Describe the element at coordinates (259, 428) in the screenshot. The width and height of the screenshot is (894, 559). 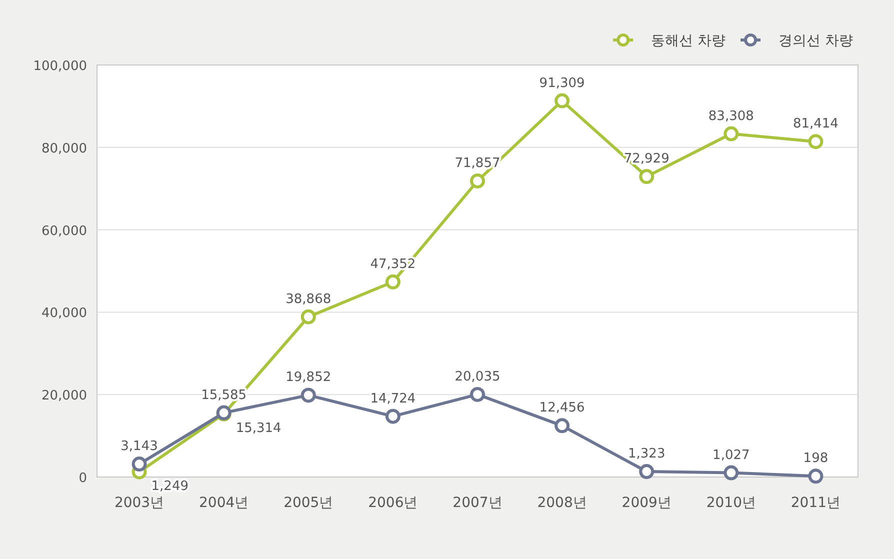
I see `data-label: 15,314` at that location.